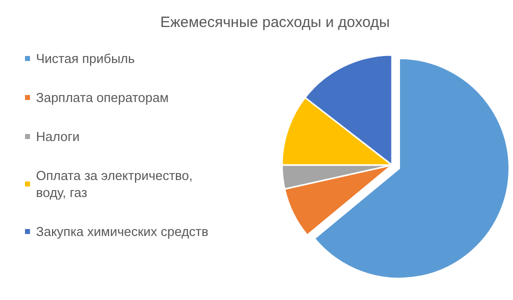  What do you see at coordinates (102, 97) in the screenshot?
I see `legend-label: Зарплата операторам` at bounding box center [102, 97].